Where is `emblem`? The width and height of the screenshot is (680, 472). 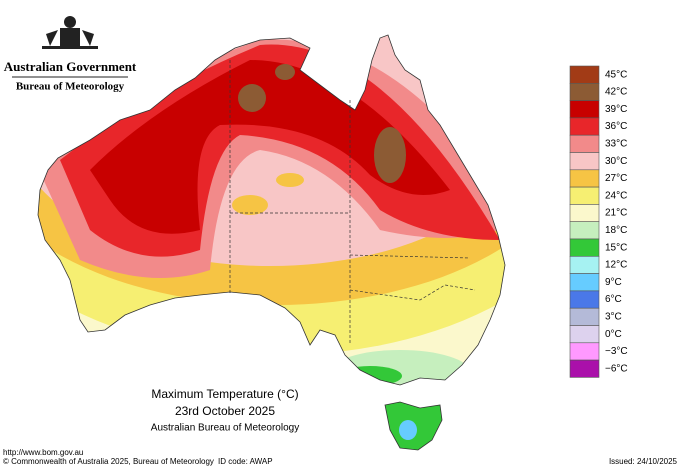
emblem is located at coordinates (70, 32).